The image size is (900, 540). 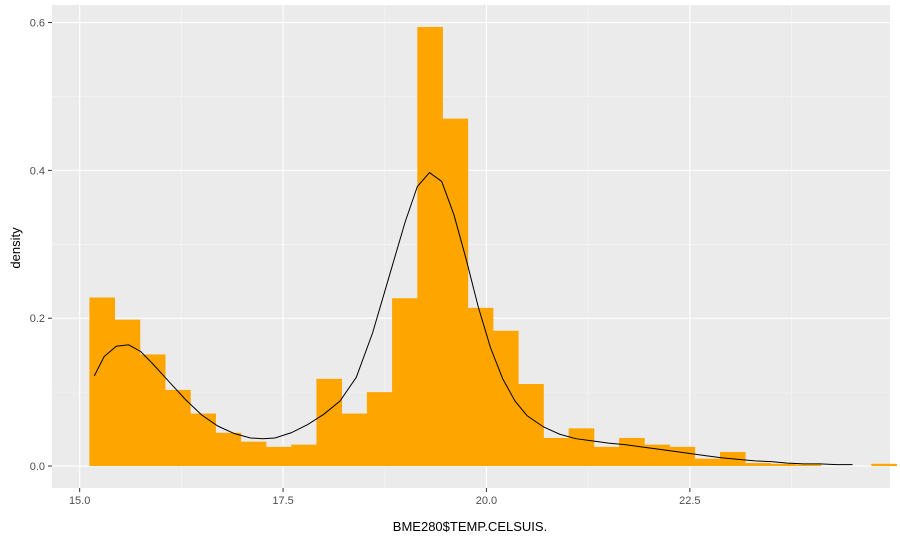 What do you see at coordinates (37, 24) in the screenshot?
I see `y-tick-label: 0.6` at bounding box center [37, 24].